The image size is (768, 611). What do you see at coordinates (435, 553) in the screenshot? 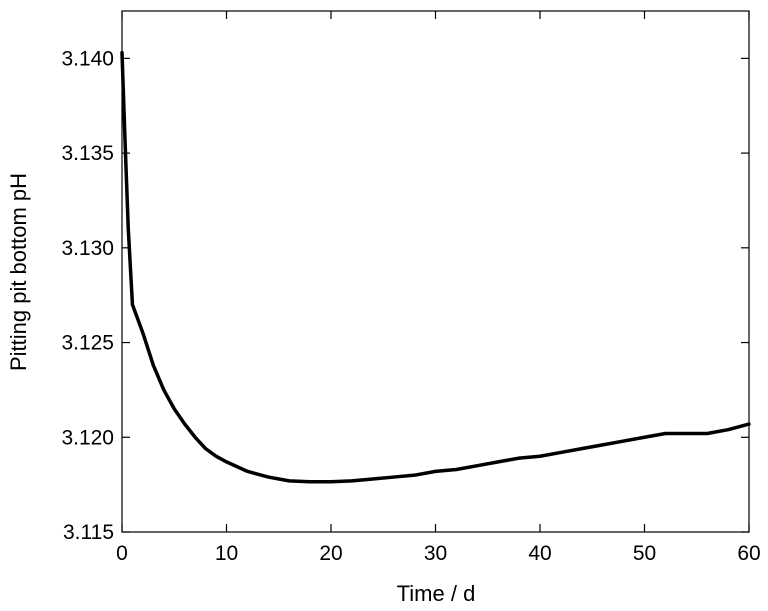
I see `x-tick-label: 30` at bounding box center [435, 553].